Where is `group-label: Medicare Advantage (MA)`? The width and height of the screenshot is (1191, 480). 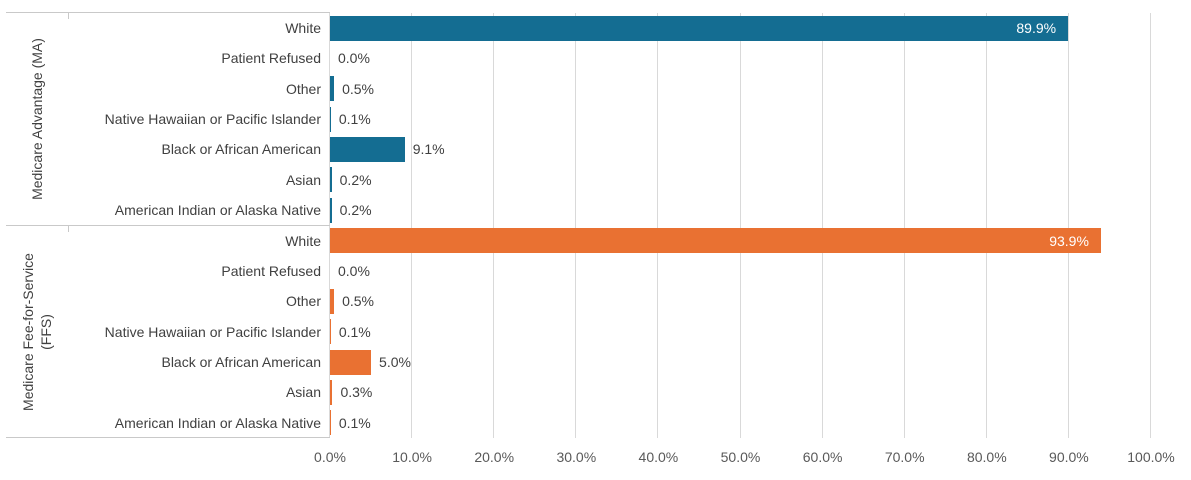
group-label: Medicare Advantage (MA) is located at coordinates (37, 119).